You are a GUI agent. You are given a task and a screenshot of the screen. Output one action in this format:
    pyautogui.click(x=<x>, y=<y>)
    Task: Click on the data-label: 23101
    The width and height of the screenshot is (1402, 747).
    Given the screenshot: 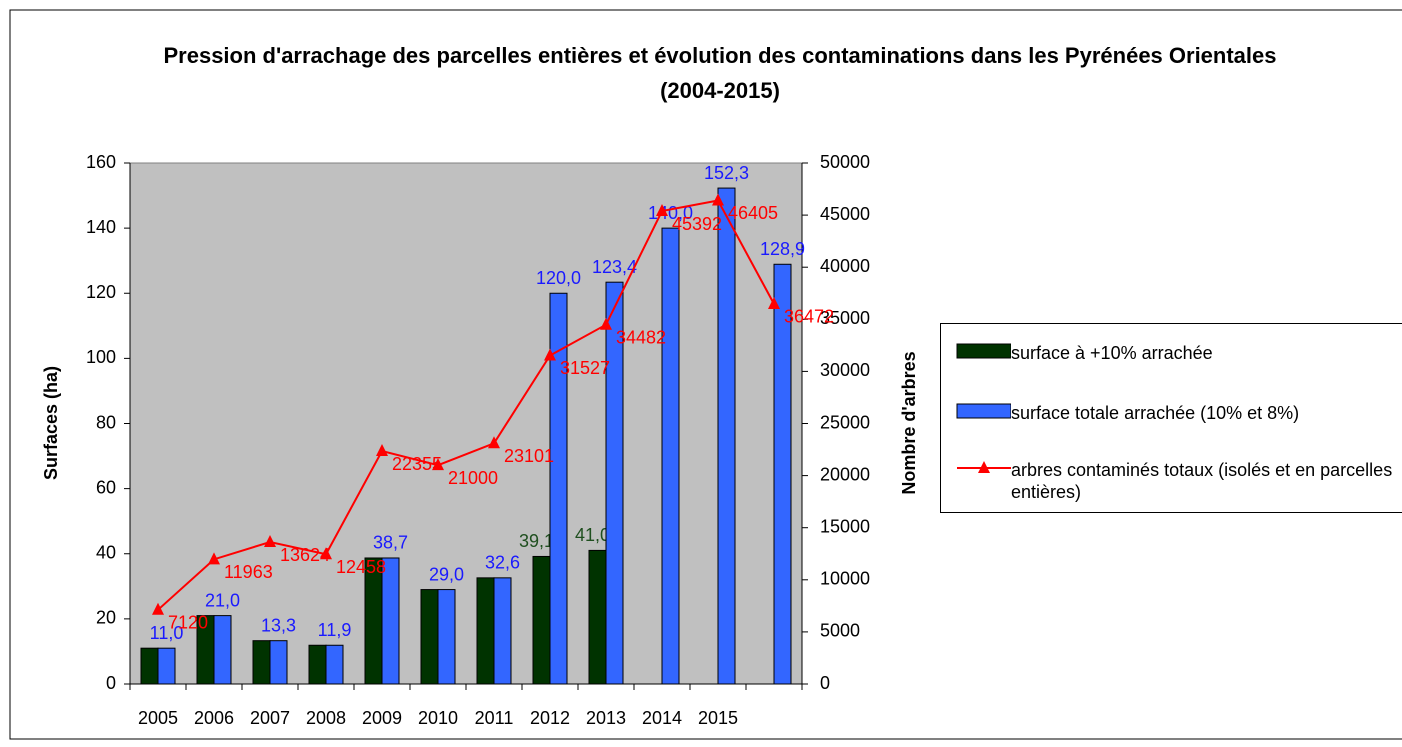 What is the action you would take?
    pyautogui.click(x=529, y=456)
    